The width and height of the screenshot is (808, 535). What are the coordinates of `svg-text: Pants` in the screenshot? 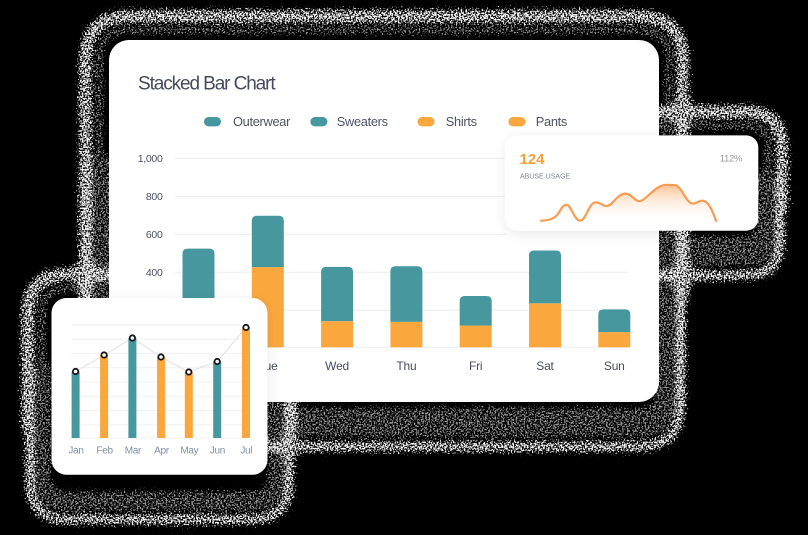 It's located at (551, 121).